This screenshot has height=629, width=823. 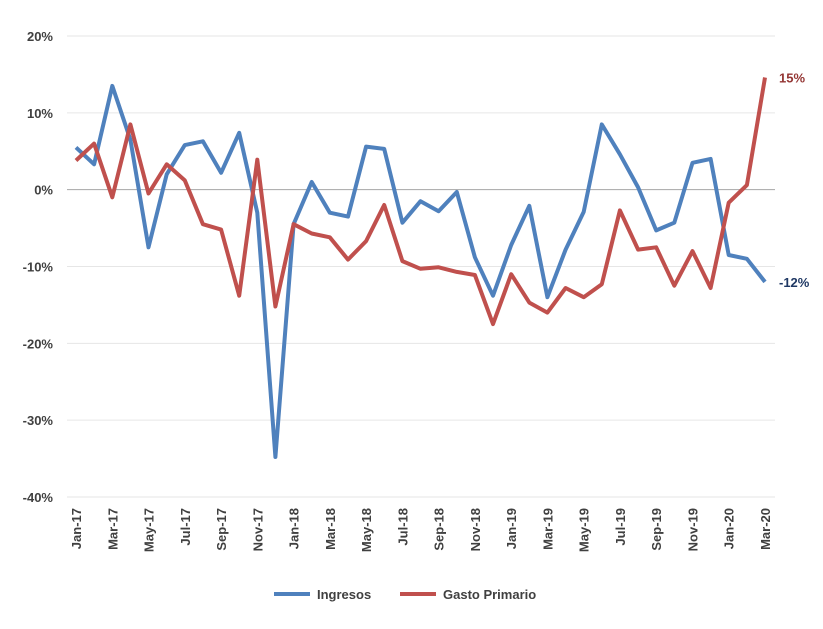 I want to click on legend-label: Gasto Primario, so click(x=489, y=594).